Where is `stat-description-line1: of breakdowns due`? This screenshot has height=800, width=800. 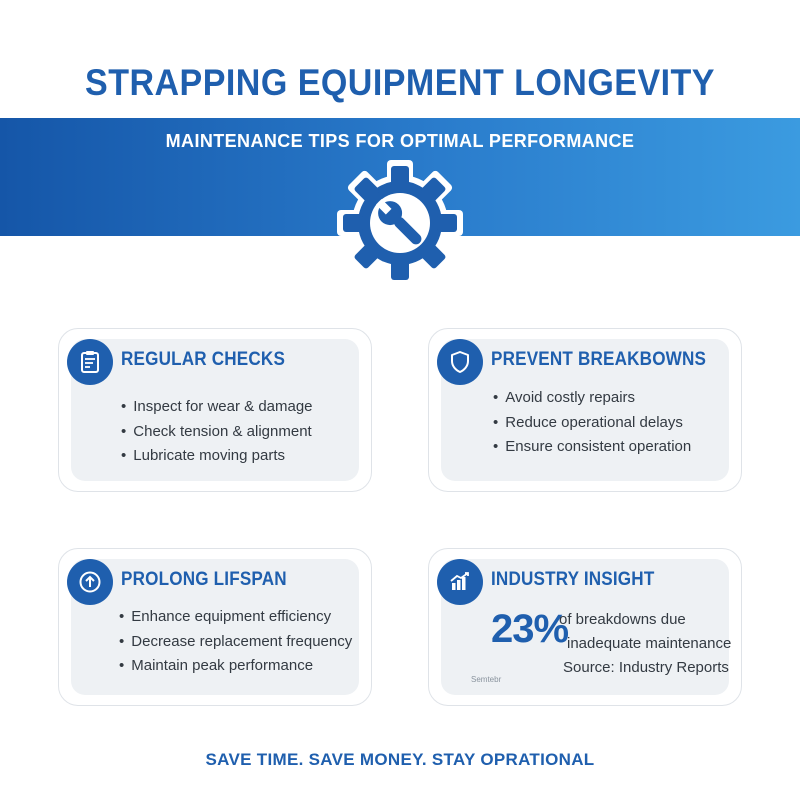
stat-description-line1: of breakdowns due is located at coordinates (622, 619).